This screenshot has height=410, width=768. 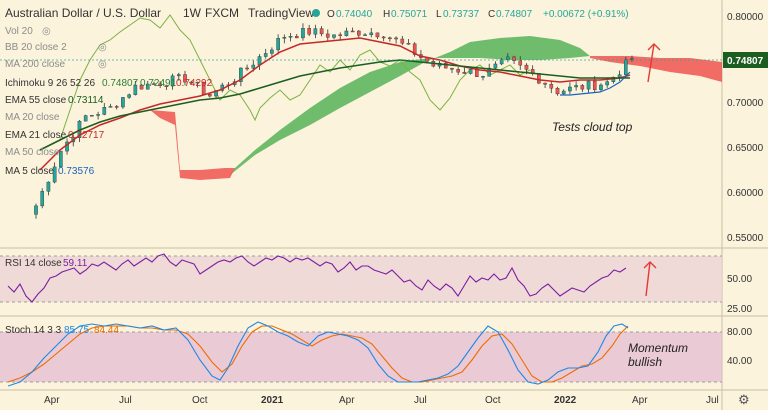 What do you see at coordinates (36, 135) in the screenshot?
I see `indicator-ema21-label: EMA 21 close` at bounding box center [36, 135].